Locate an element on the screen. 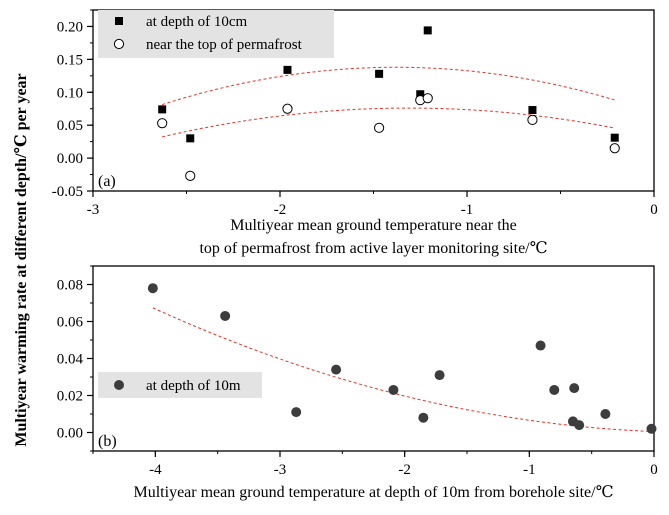 Image resolution: width=669 pixels, height=515 pixels. legend-marker-dot is located at coordinates (119, 385).